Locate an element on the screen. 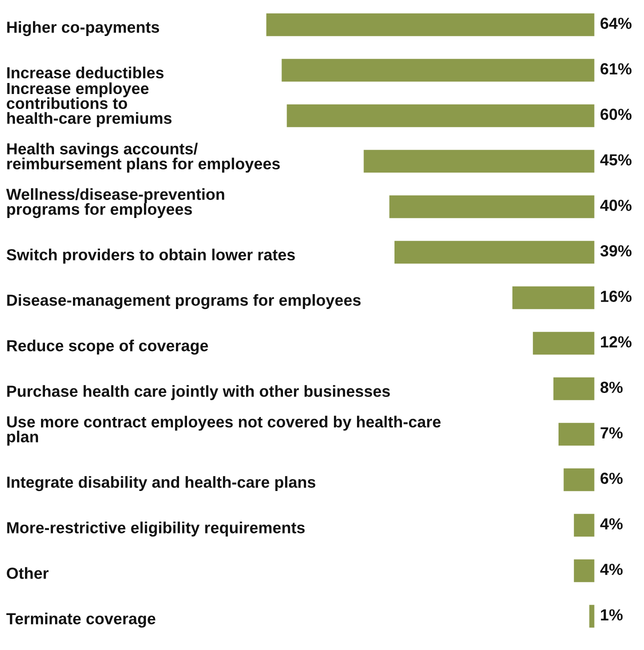 This screenshot has height=650, width=644. data-label: 16% is located at coordinates (616, 296).